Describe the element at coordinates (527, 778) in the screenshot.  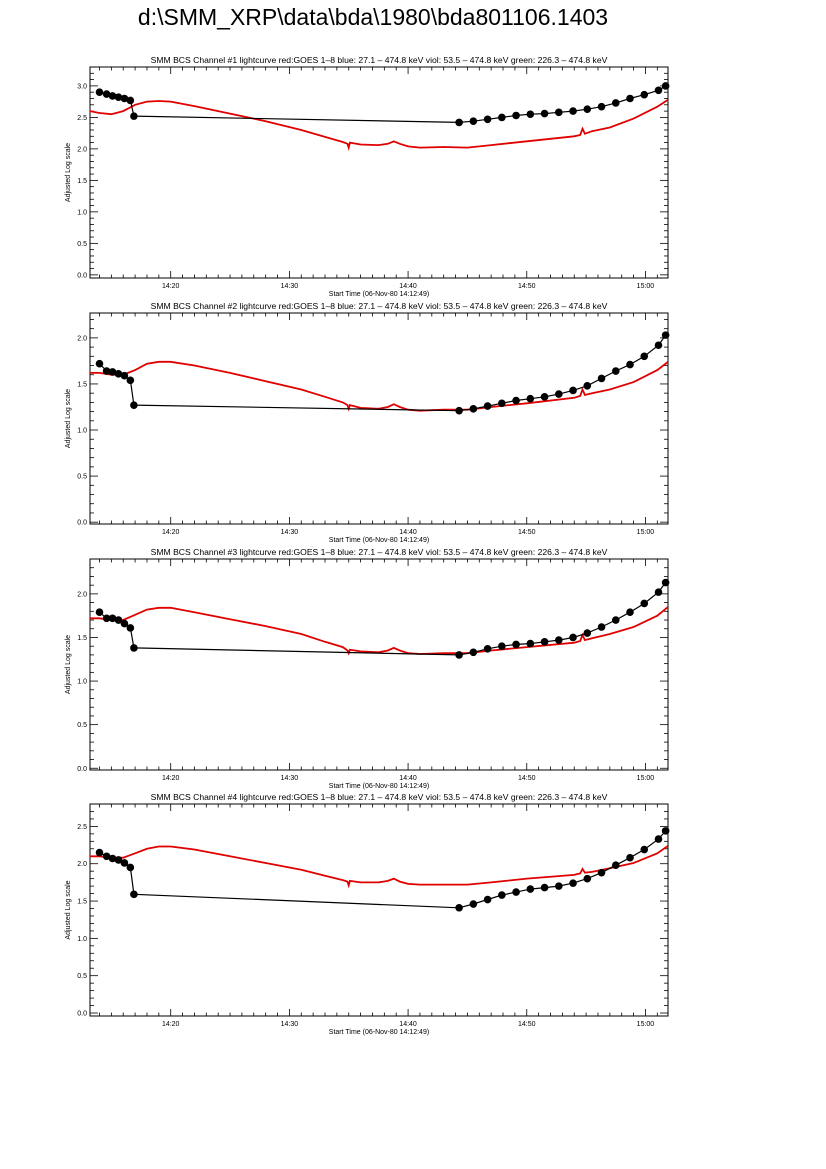
I see `x-tick-label: 14:50` at that location.